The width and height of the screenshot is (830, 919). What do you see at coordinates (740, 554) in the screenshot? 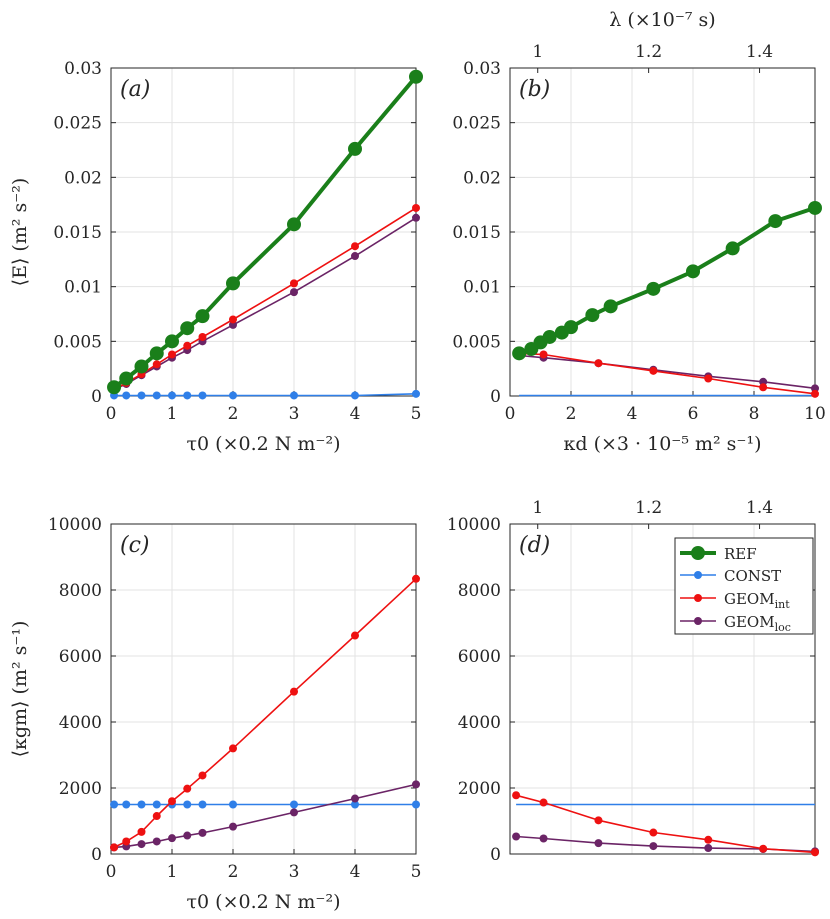
I see `legend-label-ref: REF` at bounding box center [740, 554].